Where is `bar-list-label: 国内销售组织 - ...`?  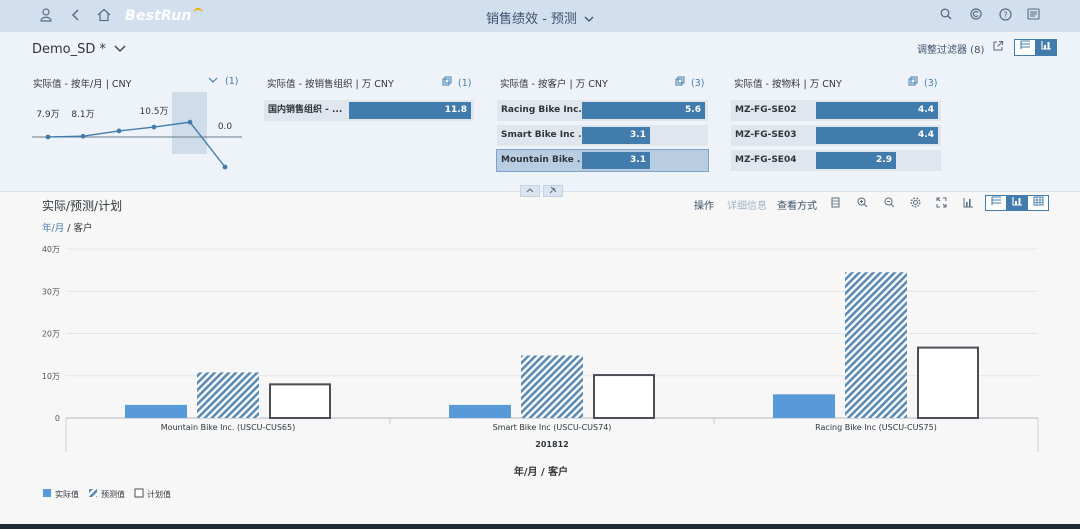
bar-list-label: 国内销售组织 - ... is located at coordinates (306, 110).